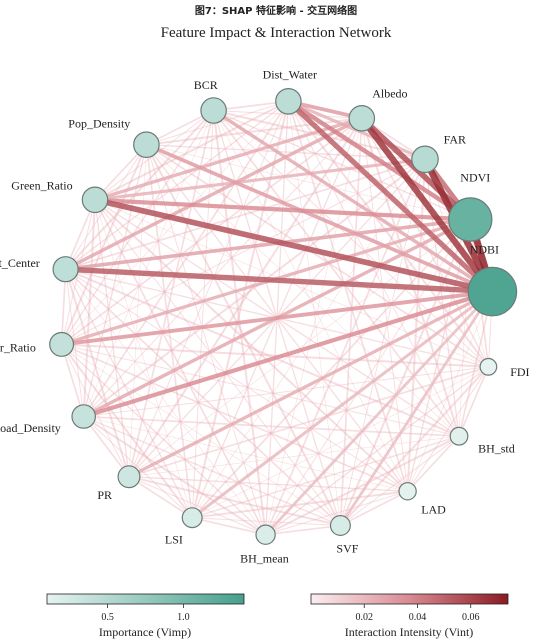 The width and height of the screenshot is (553, 641). I want to click on edge-Albedo-Pop_Density, so click(254, 131).